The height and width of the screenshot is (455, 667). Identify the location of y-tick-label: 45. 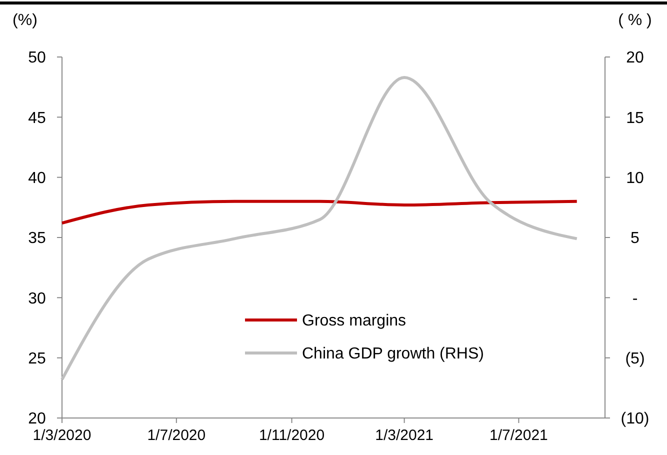
(37, 118).